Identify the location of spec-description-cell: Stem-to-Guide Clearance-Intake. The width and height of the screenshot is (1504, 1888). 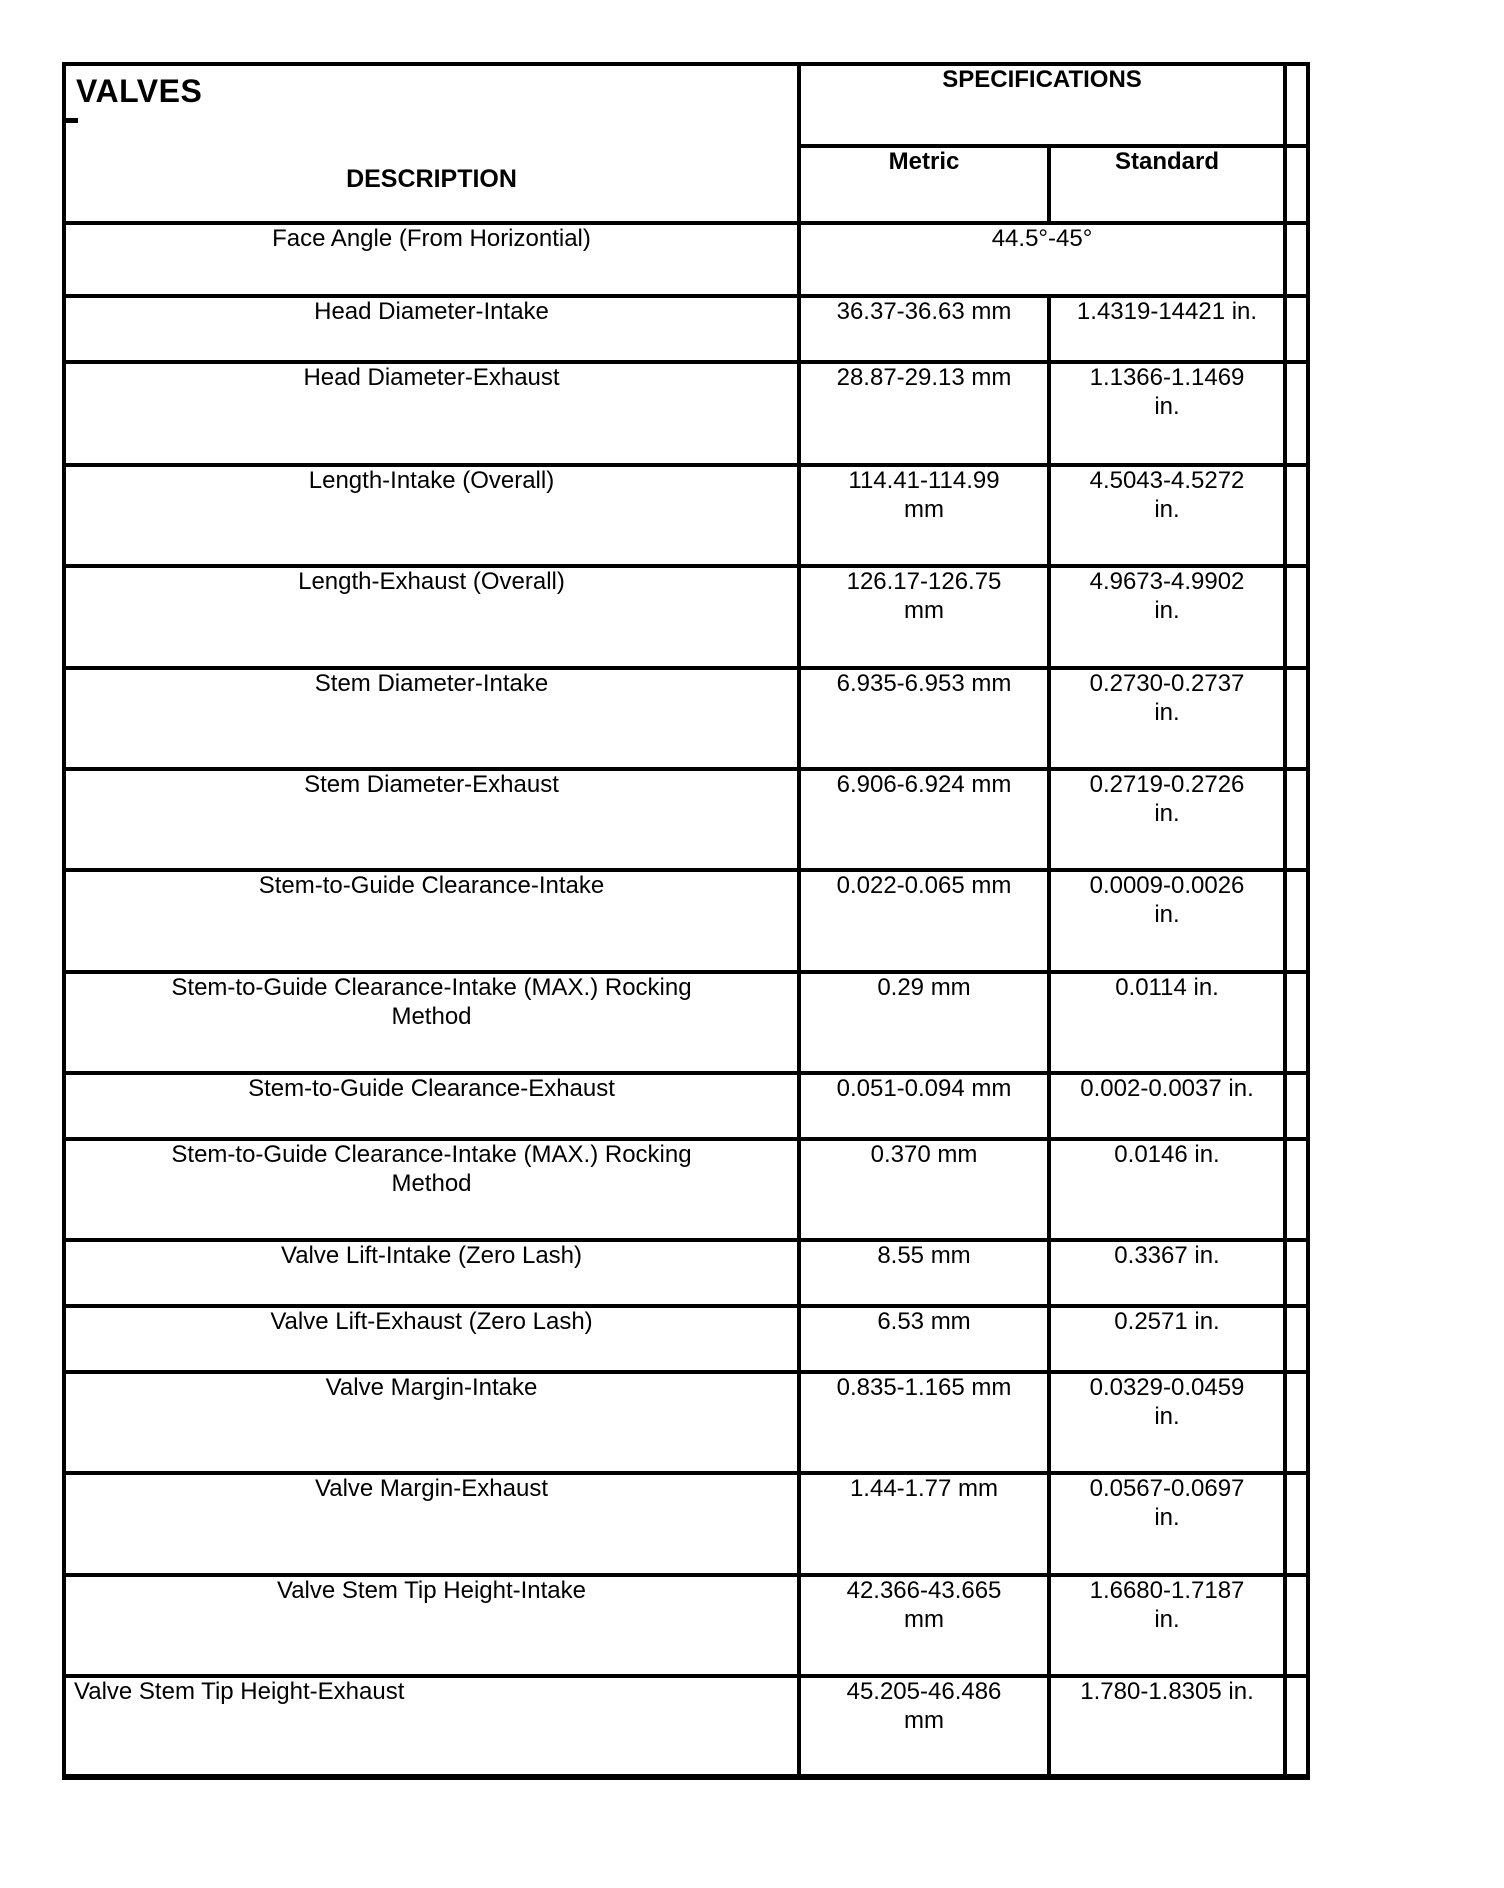
(431, 921).